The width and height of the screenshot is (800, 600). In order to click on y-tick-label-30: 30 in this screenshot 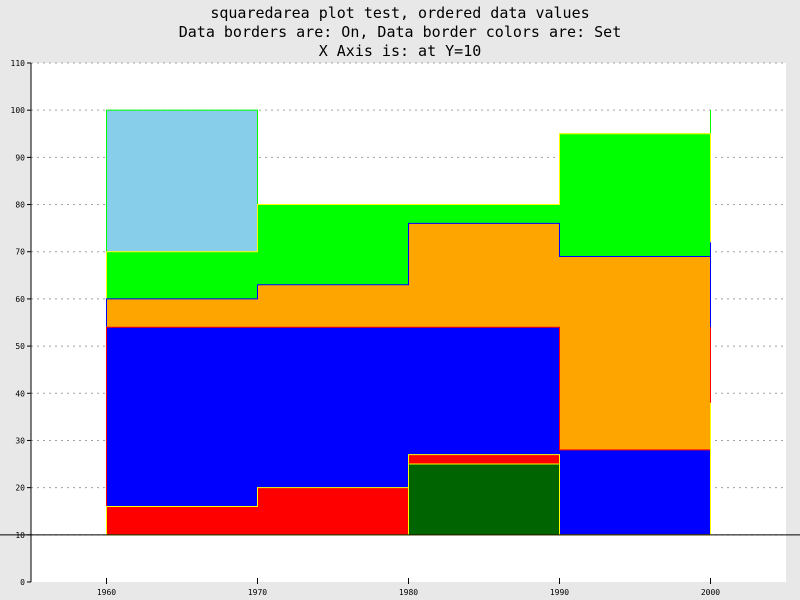, I will do `click(20, 440)`.